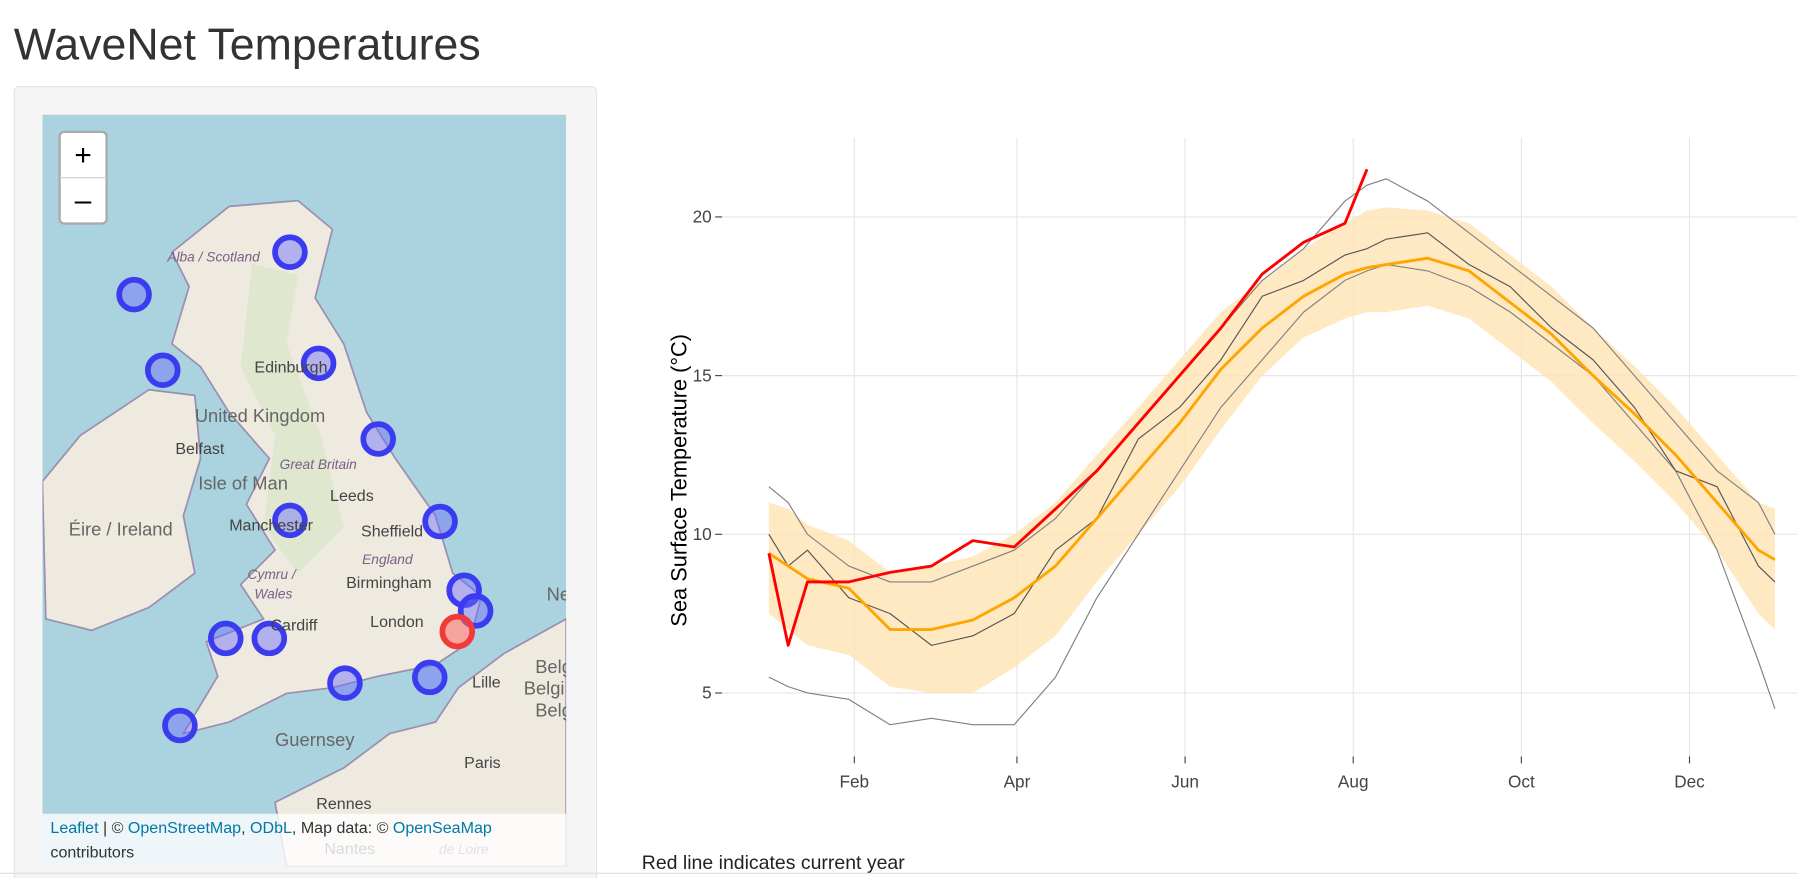  What do you see at coordinates (442, 828) in the screenshot?
I see `openseamap-link: OpenSeaMap` at bounding box center [442, 828].